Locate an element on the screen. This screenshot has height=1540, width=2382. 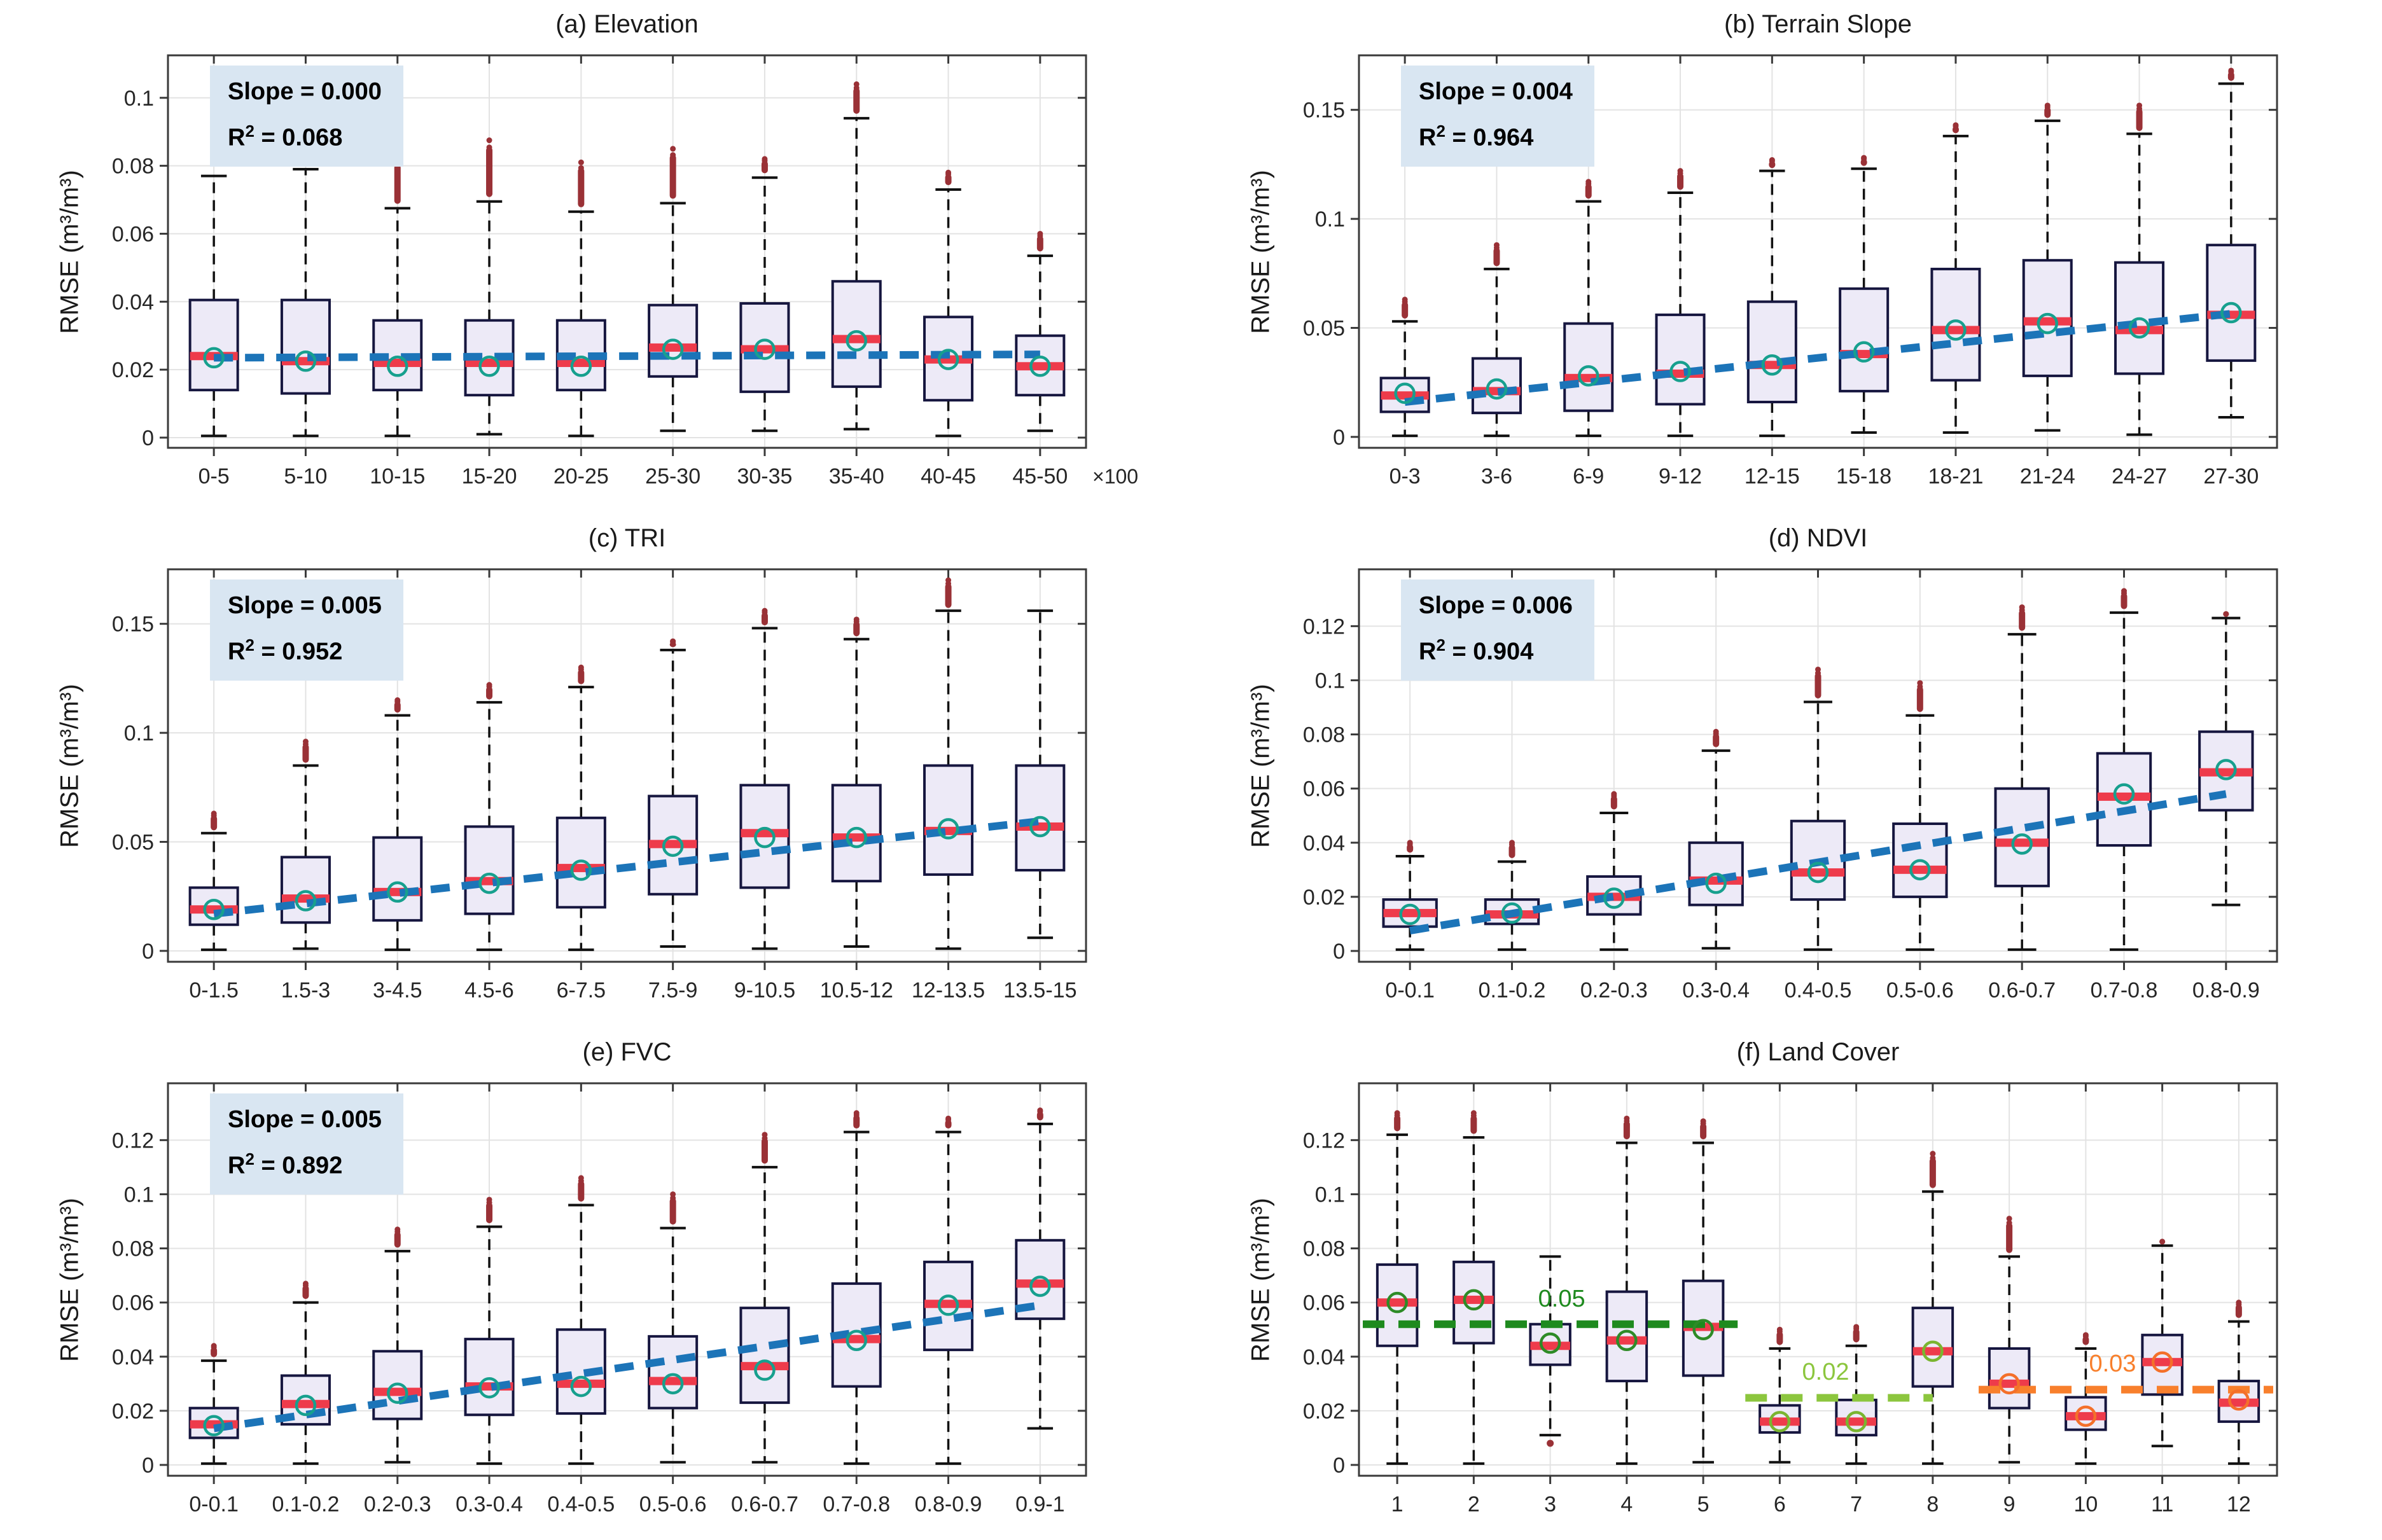
svg-text: 15-20 is located at coordinates (489, 476).